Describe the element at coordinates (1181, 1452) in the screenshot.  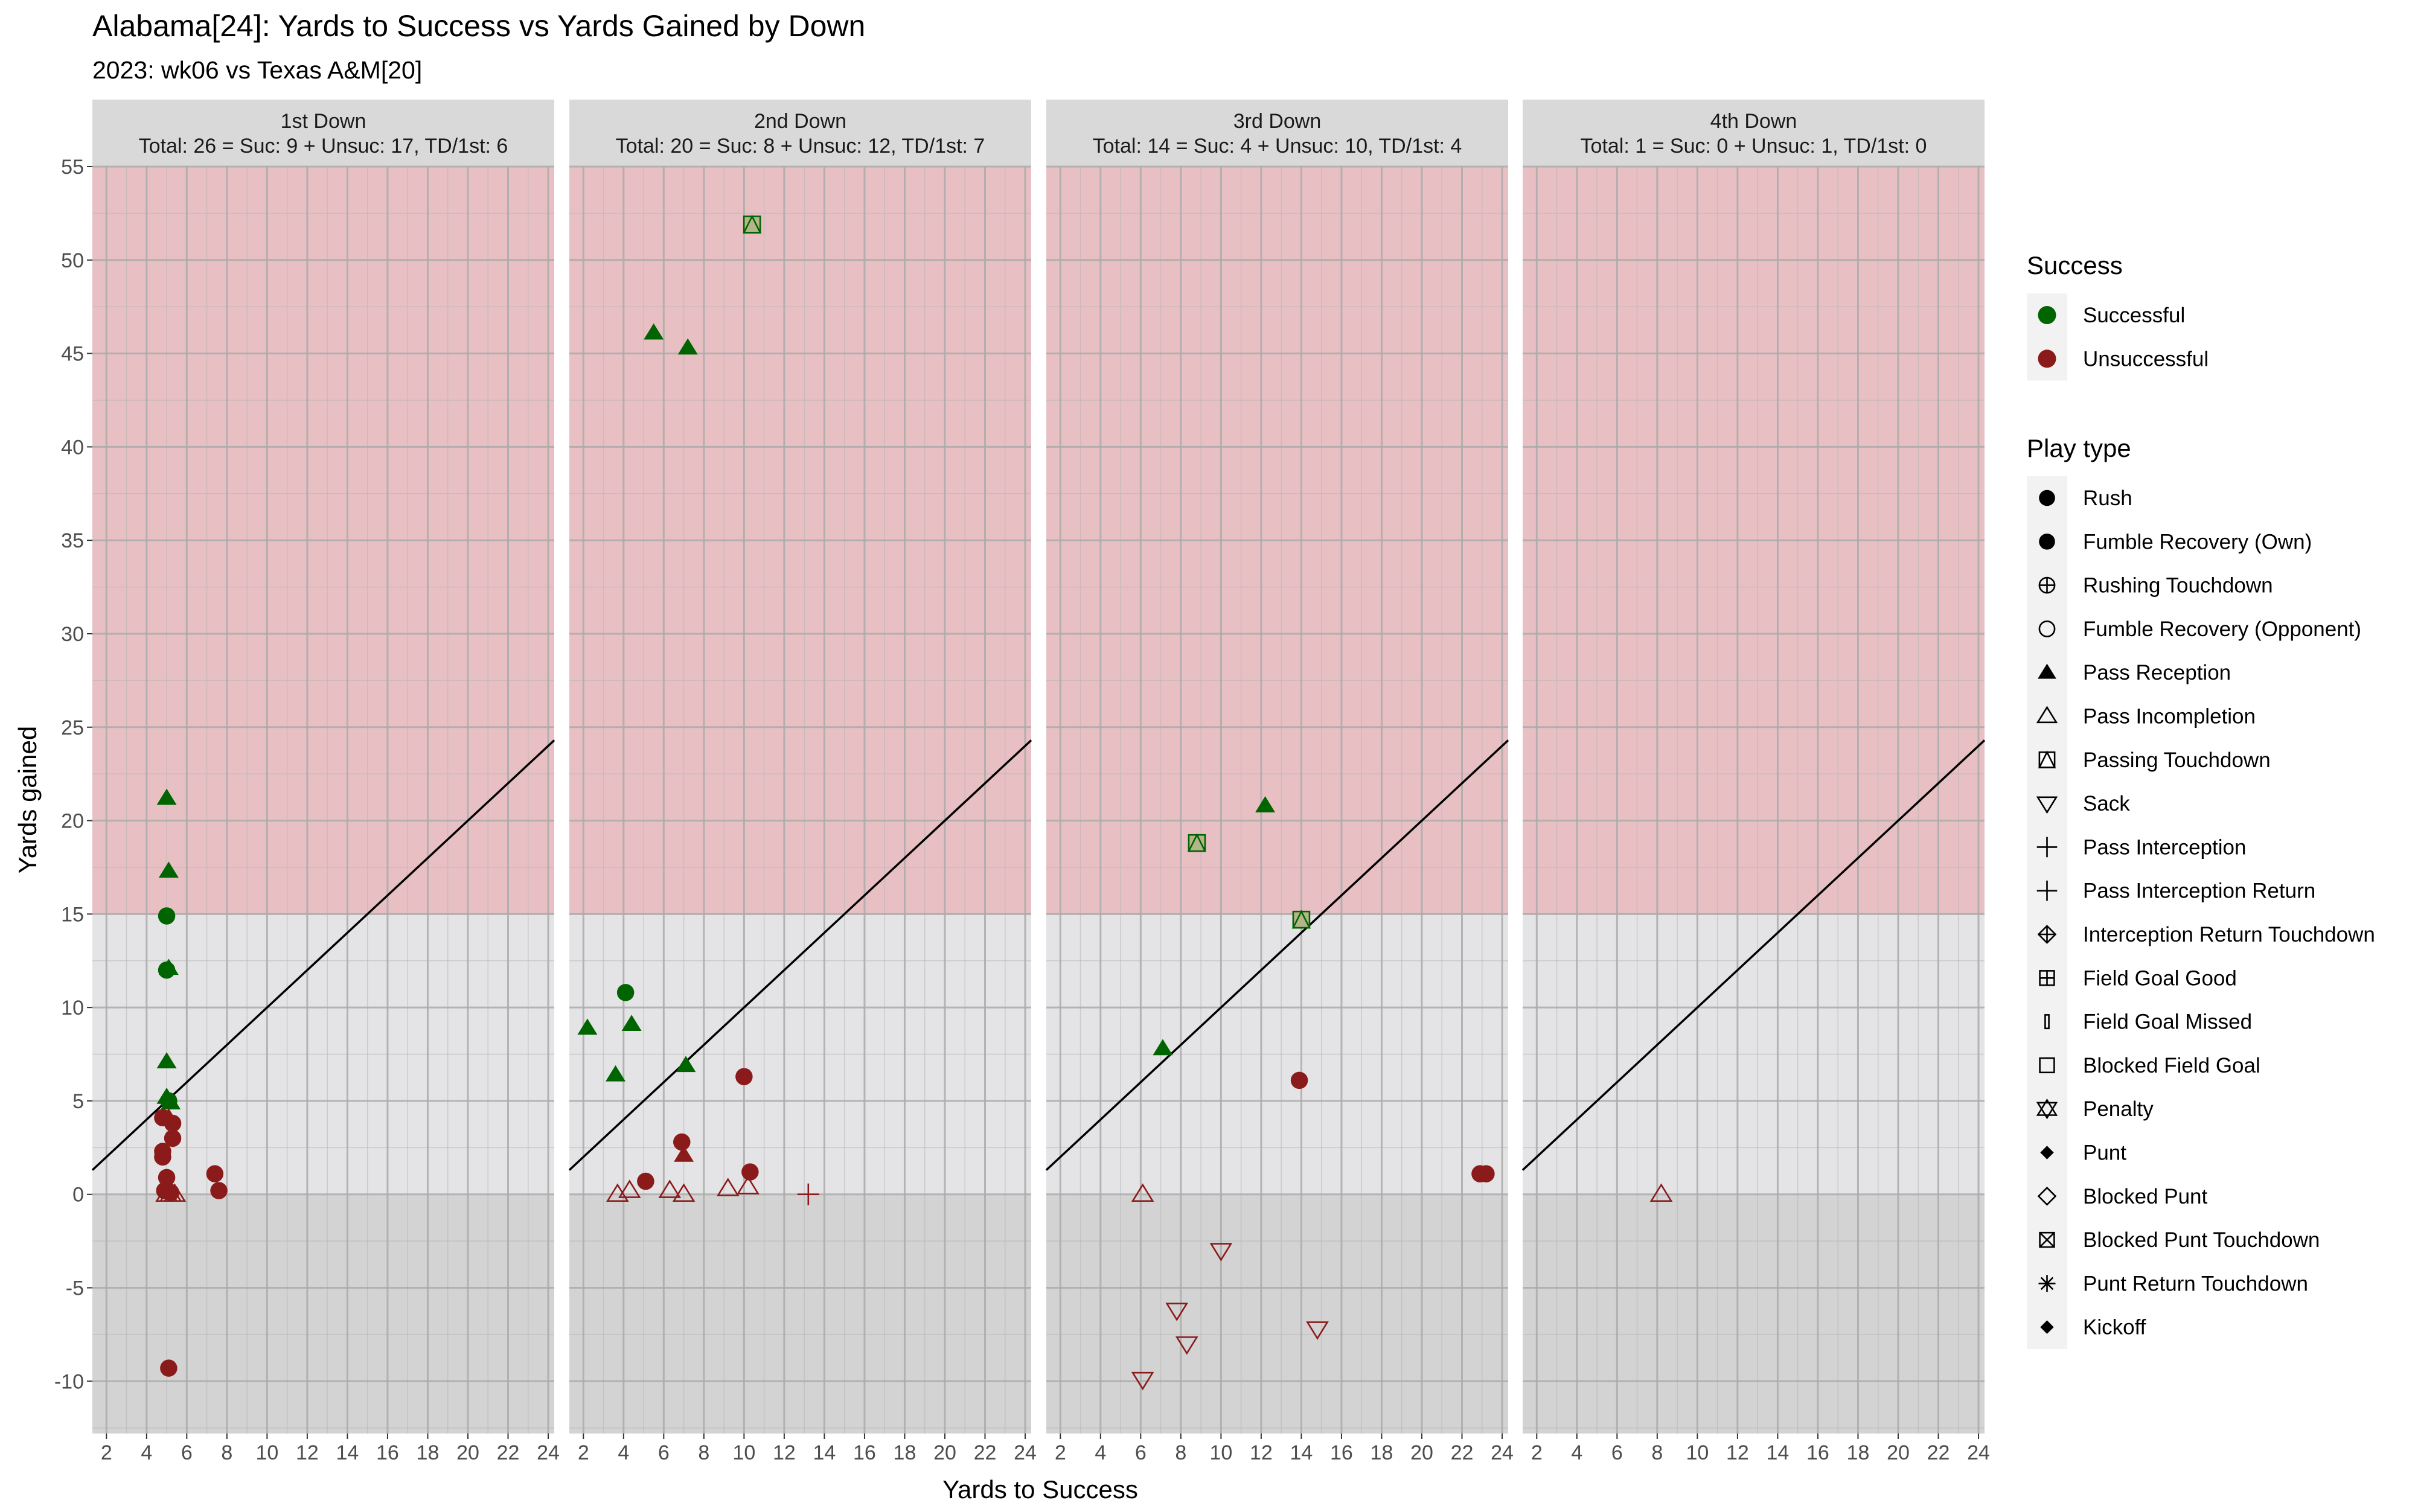
I see `x-tick-label: 8` at that location.